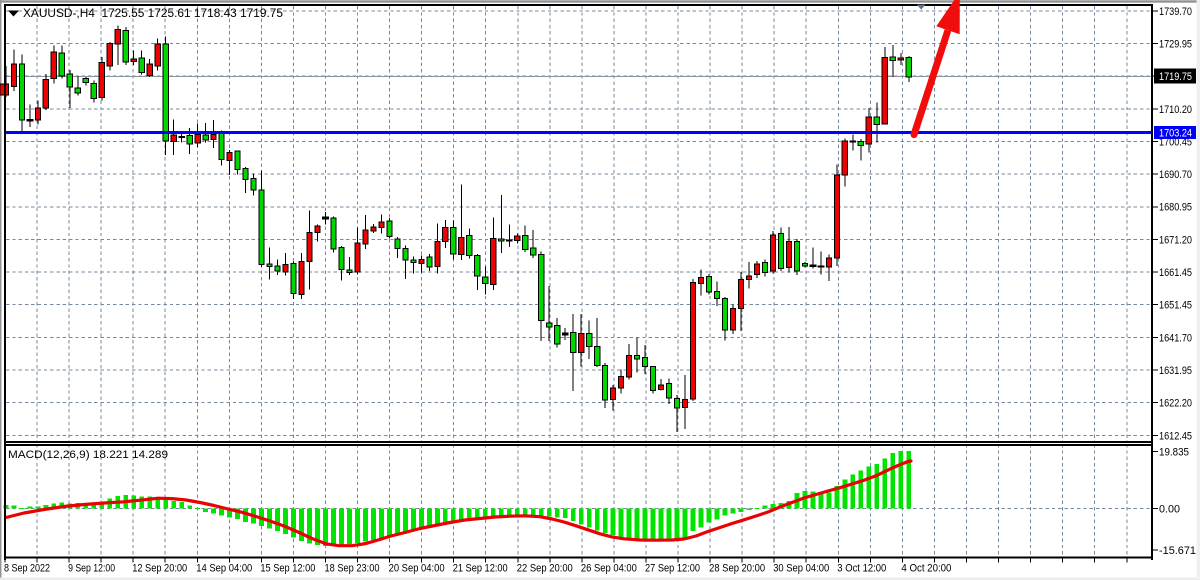  I want to click on svg-text: 1703.24, so click(1175, 134).